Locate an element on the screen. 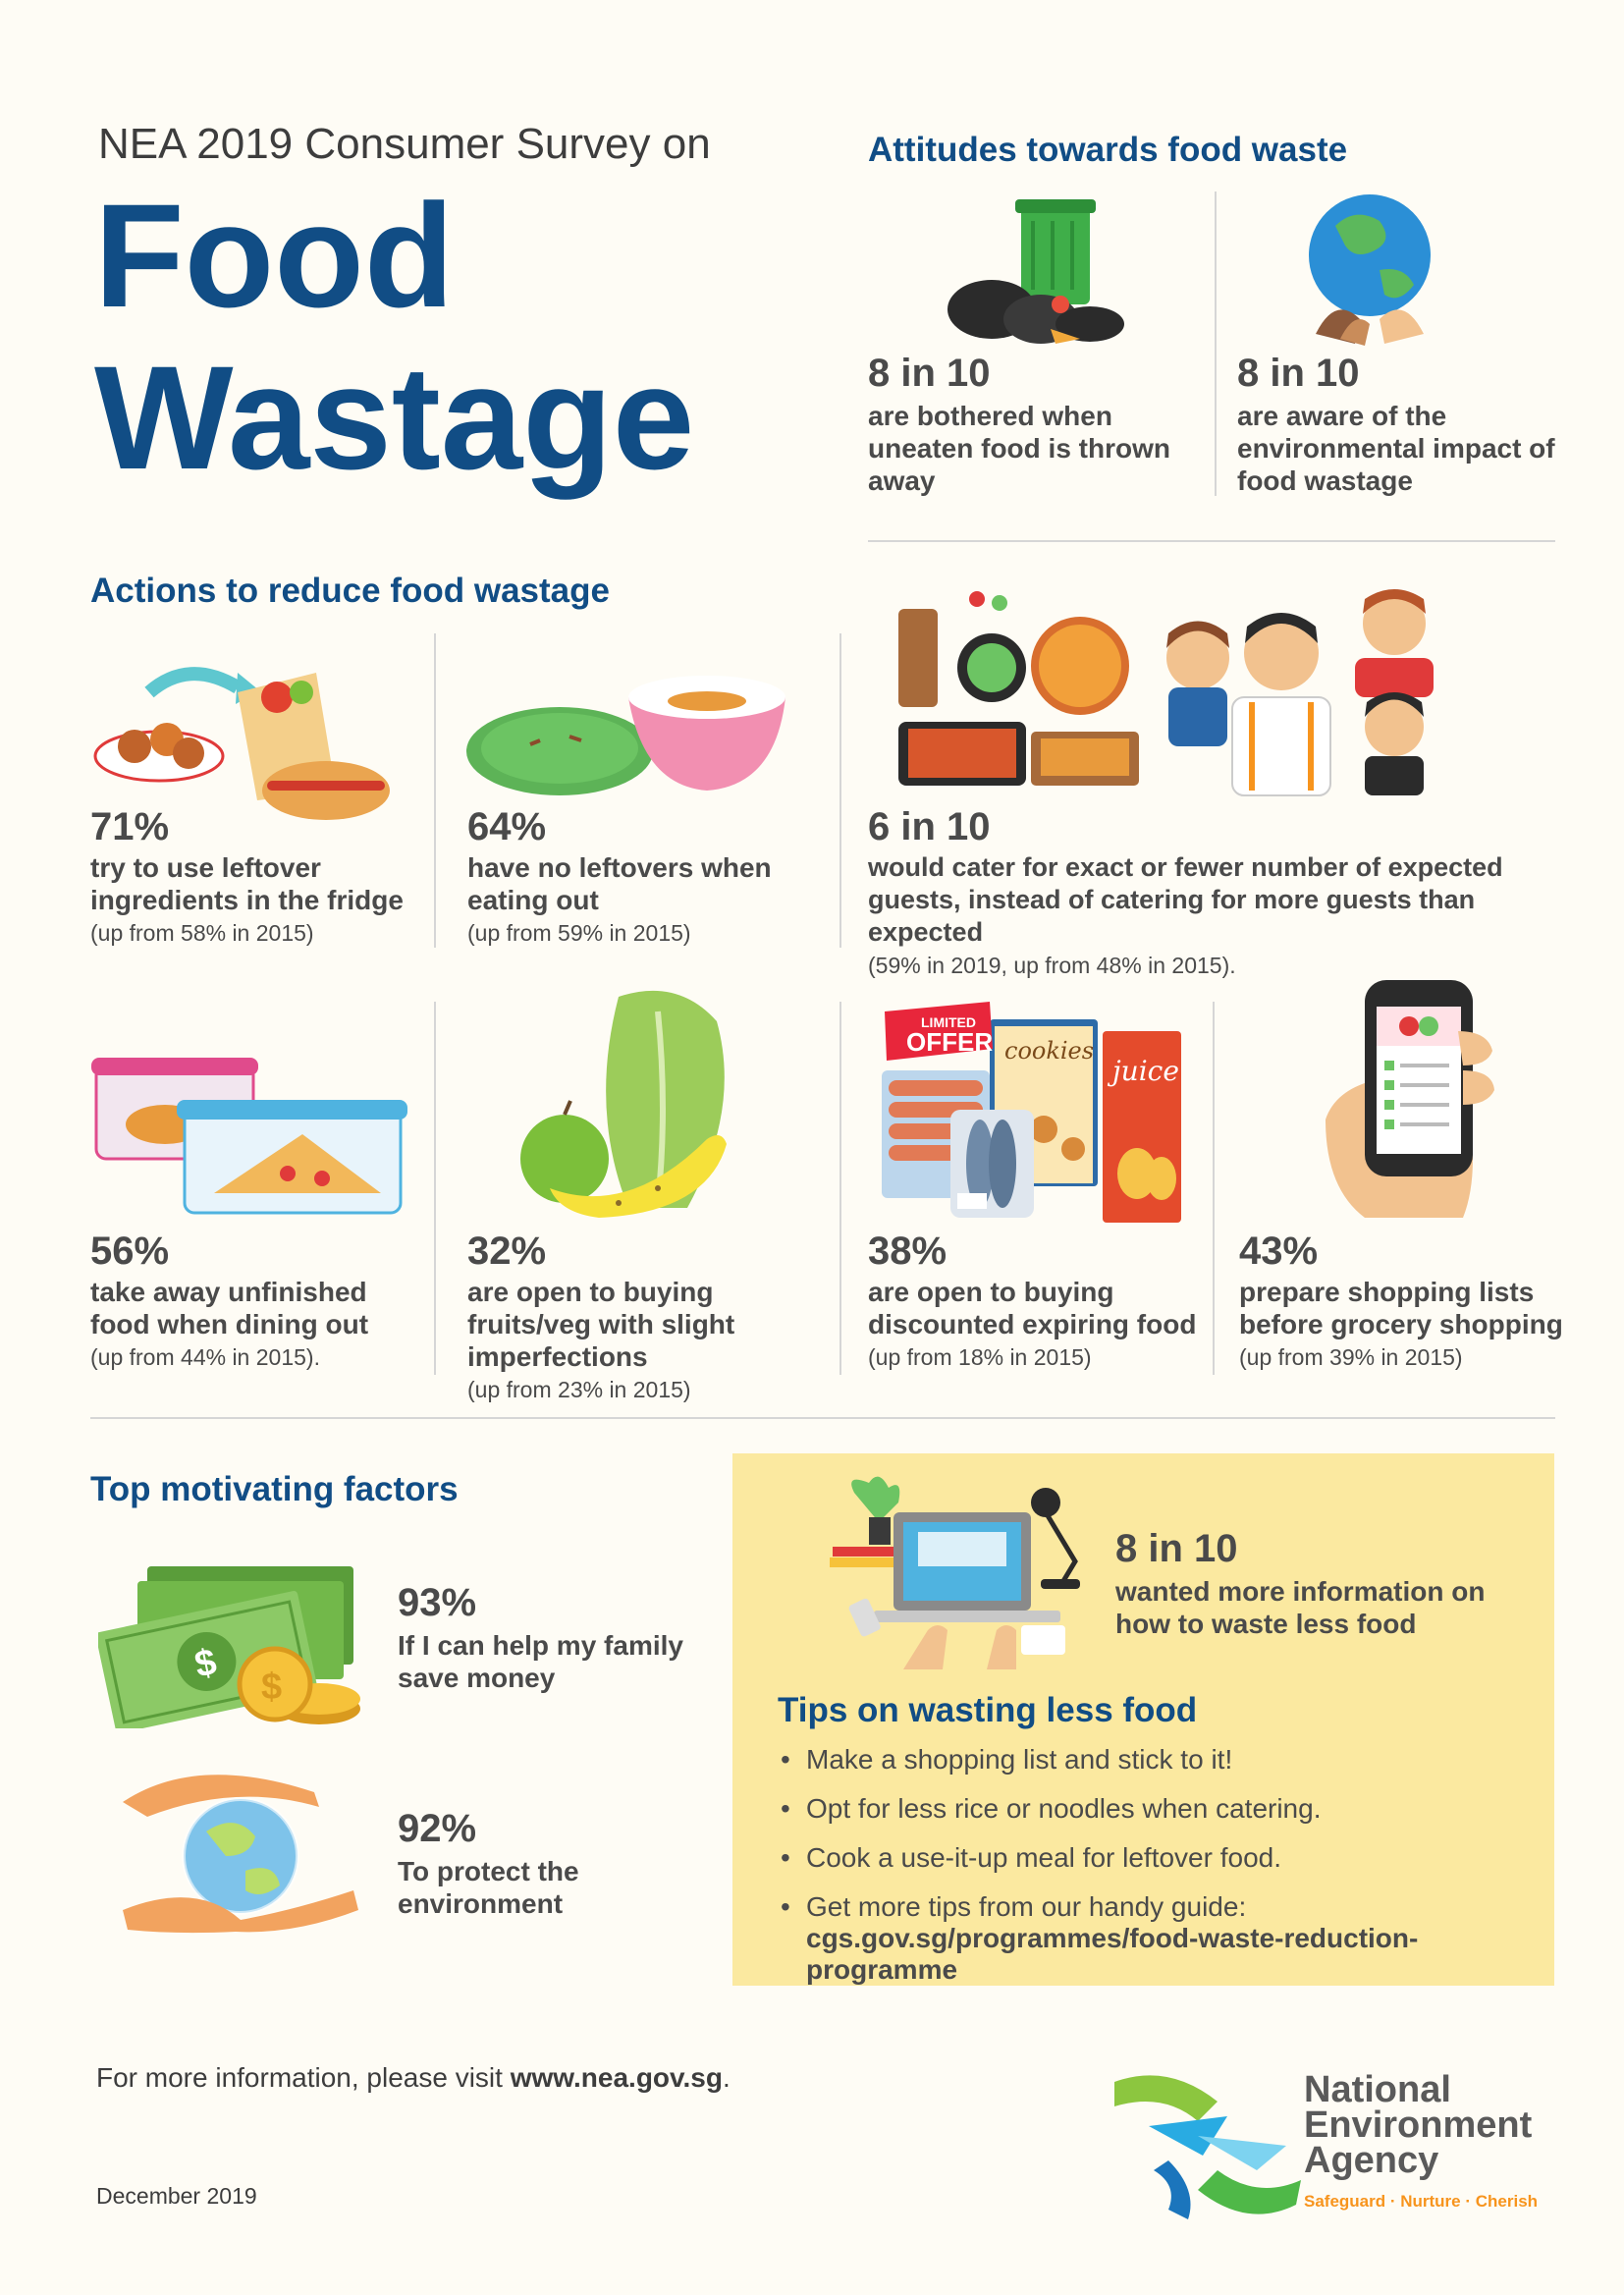  trash-bin-illustration is located at coordinates (1031, 270).